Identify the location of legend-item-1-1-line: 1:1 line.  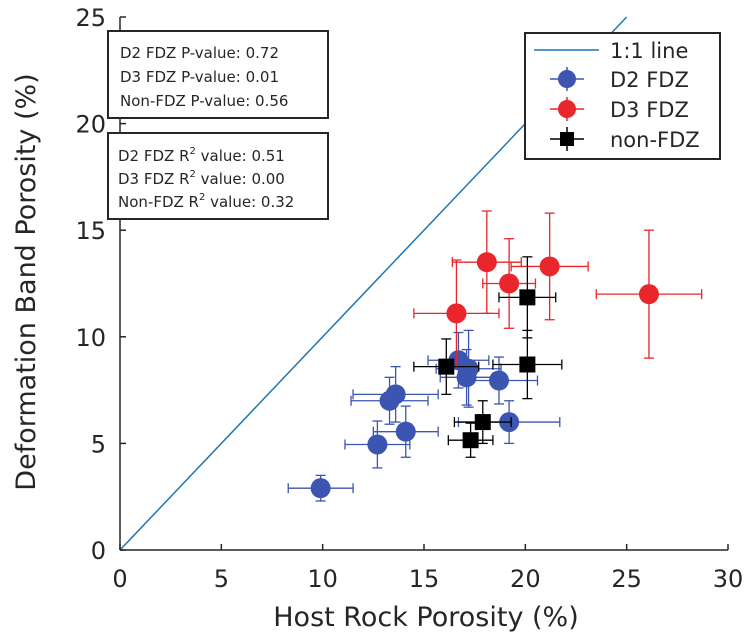
(611, 51).